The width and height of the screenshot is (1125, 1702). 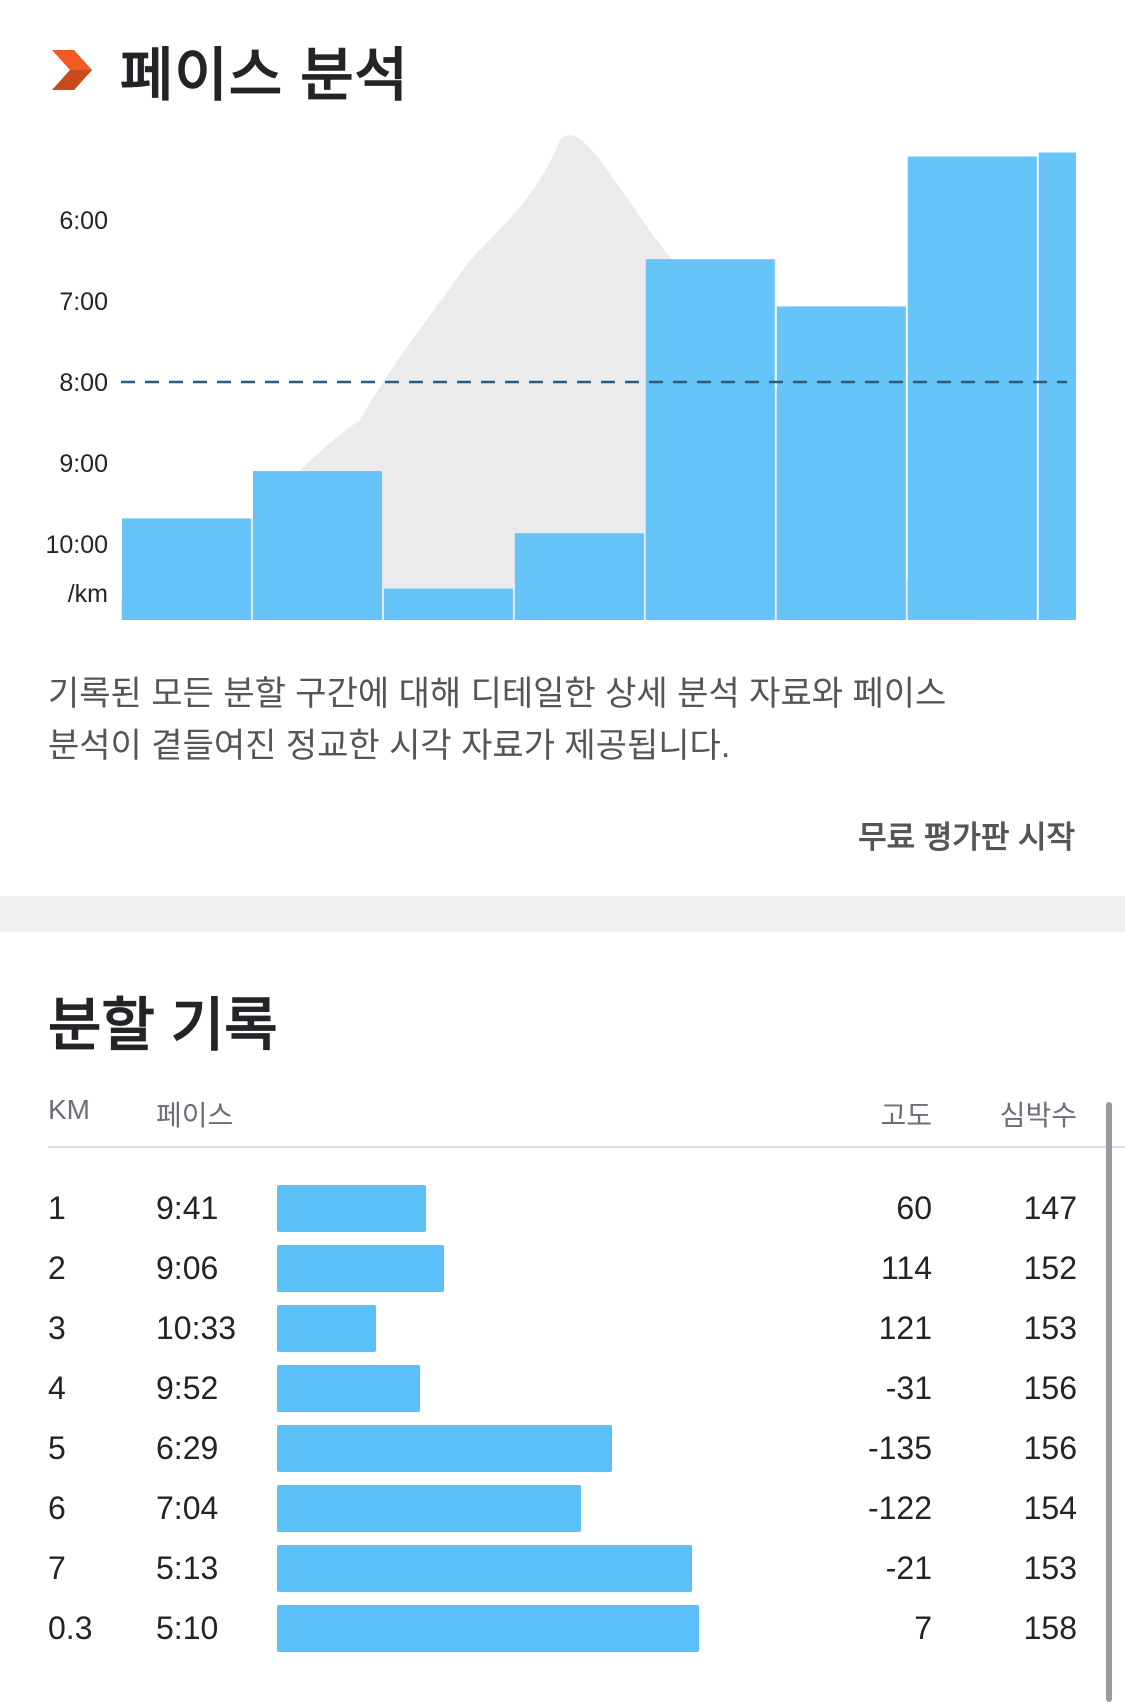 I want to click on split-heart-rate: 152, so click(x=1050, y=1268).